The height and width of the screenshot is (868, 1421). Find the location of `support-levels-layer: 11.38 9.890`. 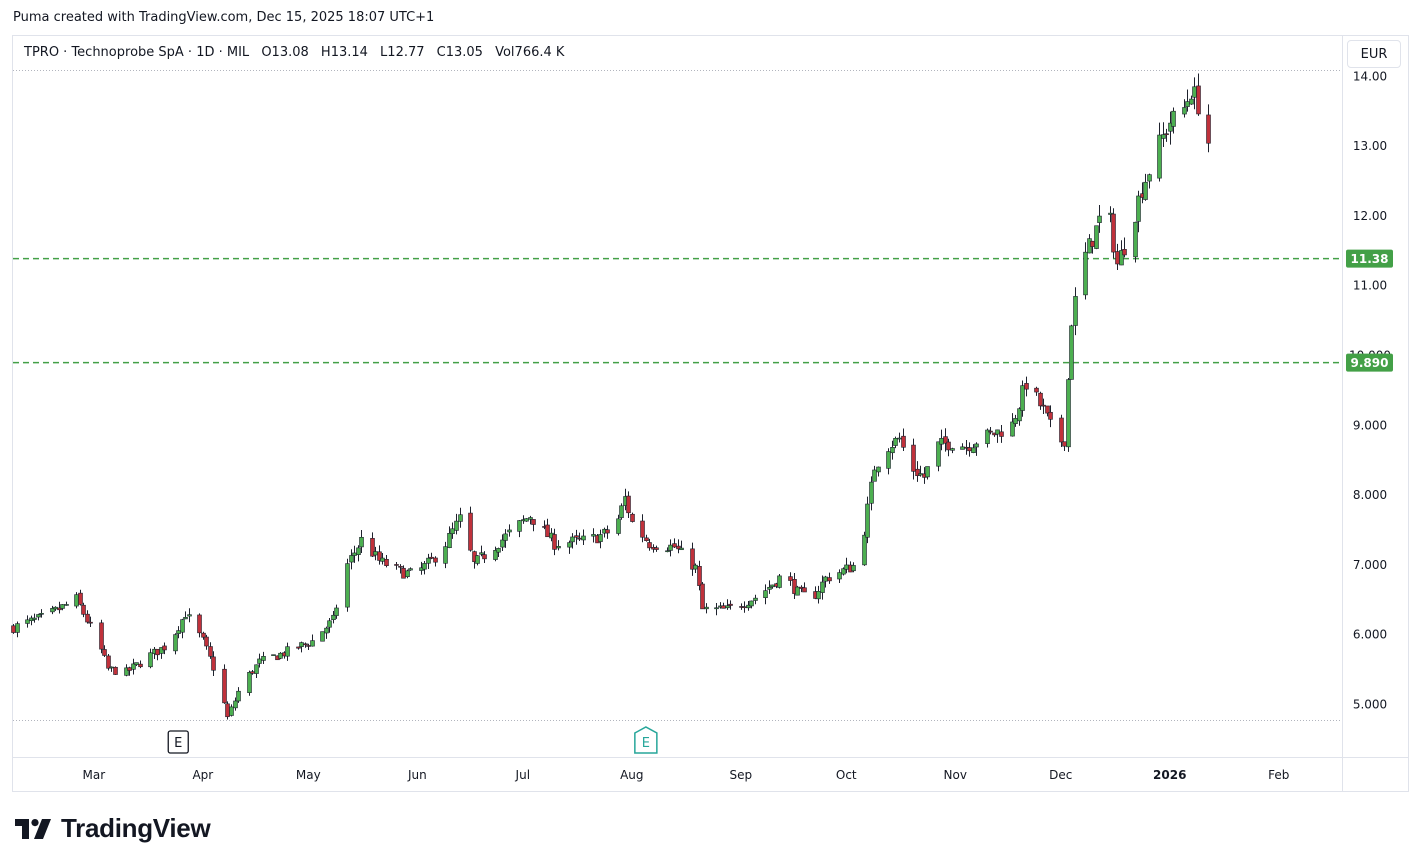

support-levels-layer: 11.38 9.890 is located at coordinates (703, 310).